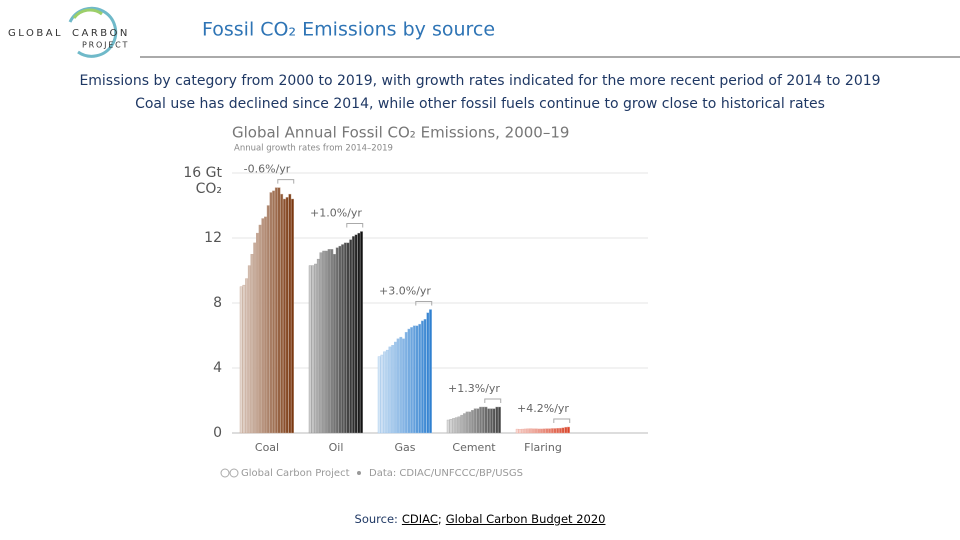 Image resolution: width=960 pixels, height=540 pixels. I want to click on bullet, so click(359, 473).